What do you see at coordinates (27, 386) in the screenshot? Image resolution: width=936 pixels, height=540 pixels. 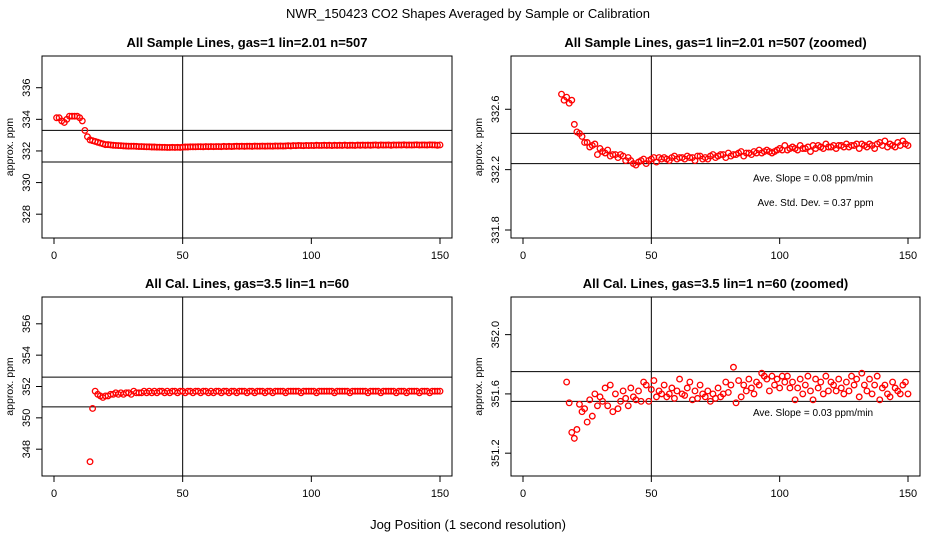 I see `y-tick-label: 352` at bounding box center [27, 386].